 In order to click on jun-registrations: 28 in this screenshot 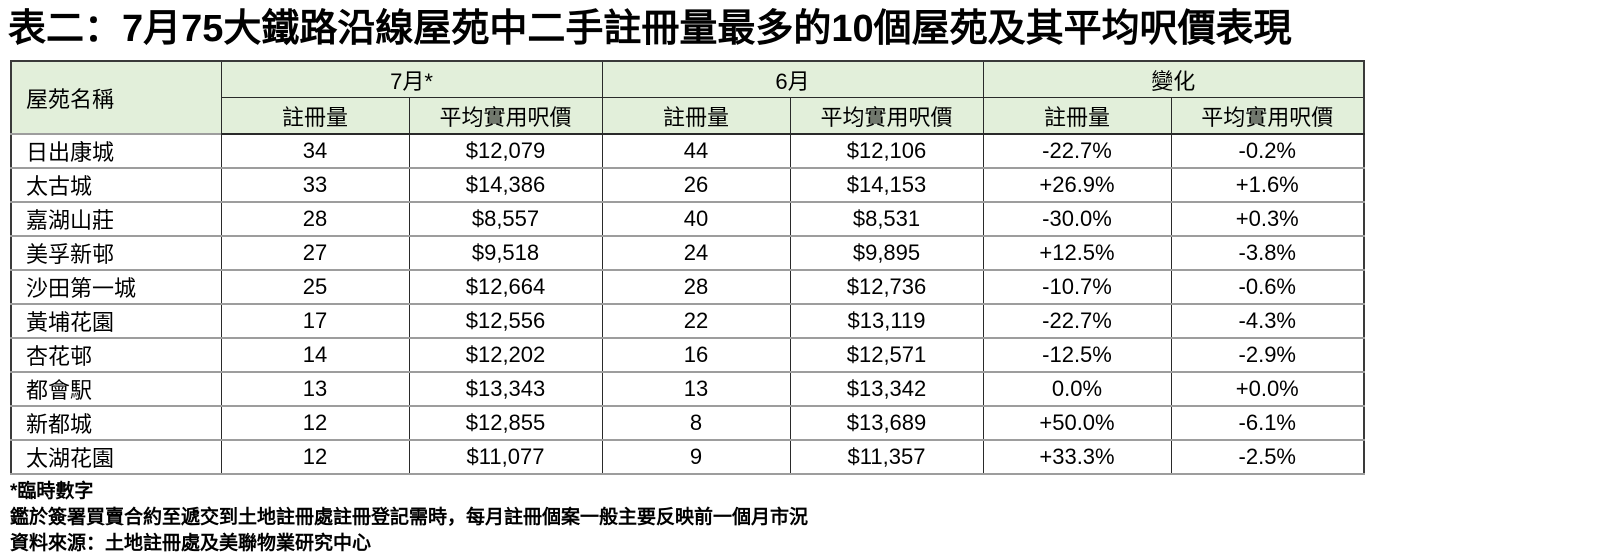, I will do `click(696, 287)`.